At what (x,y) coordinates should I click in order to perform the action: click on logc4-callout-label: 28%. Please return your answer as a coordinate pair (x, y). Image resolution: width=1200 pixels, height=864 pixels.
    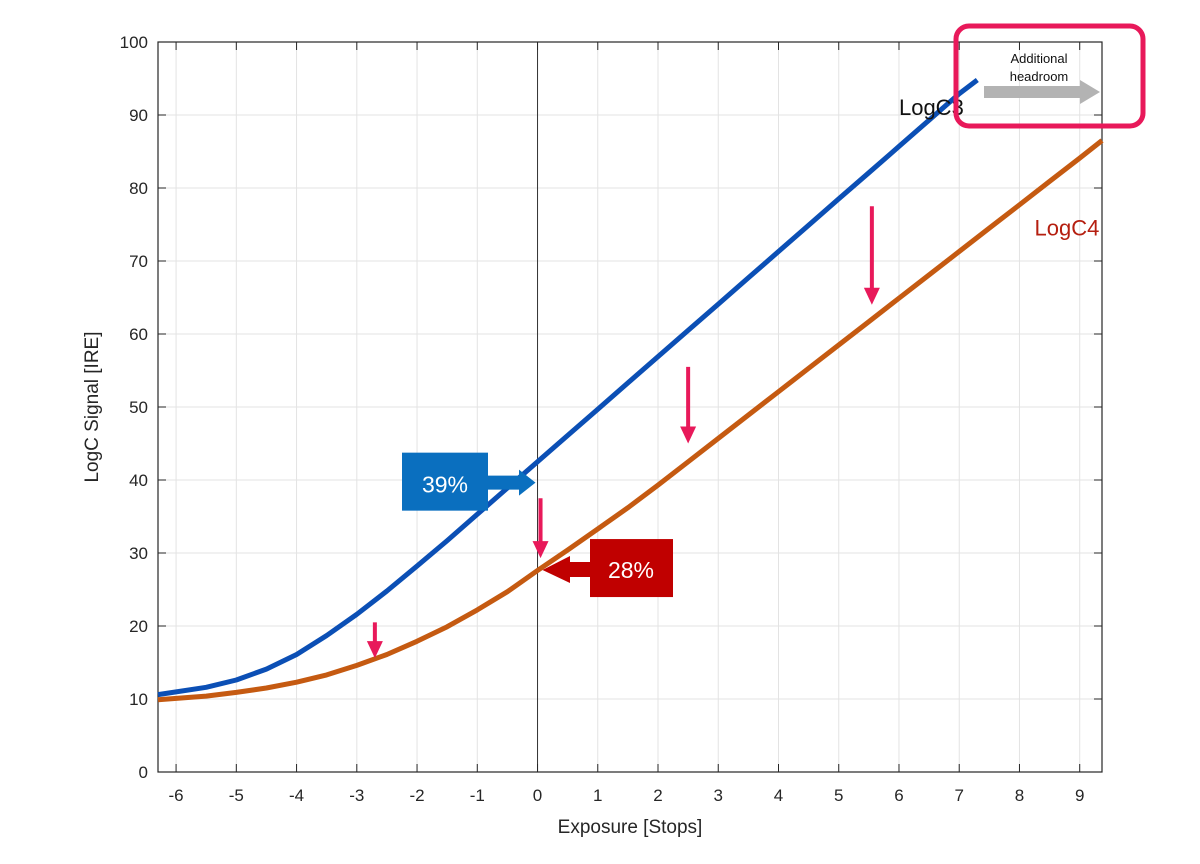
    Looking at the image, I should click on (631, 570).